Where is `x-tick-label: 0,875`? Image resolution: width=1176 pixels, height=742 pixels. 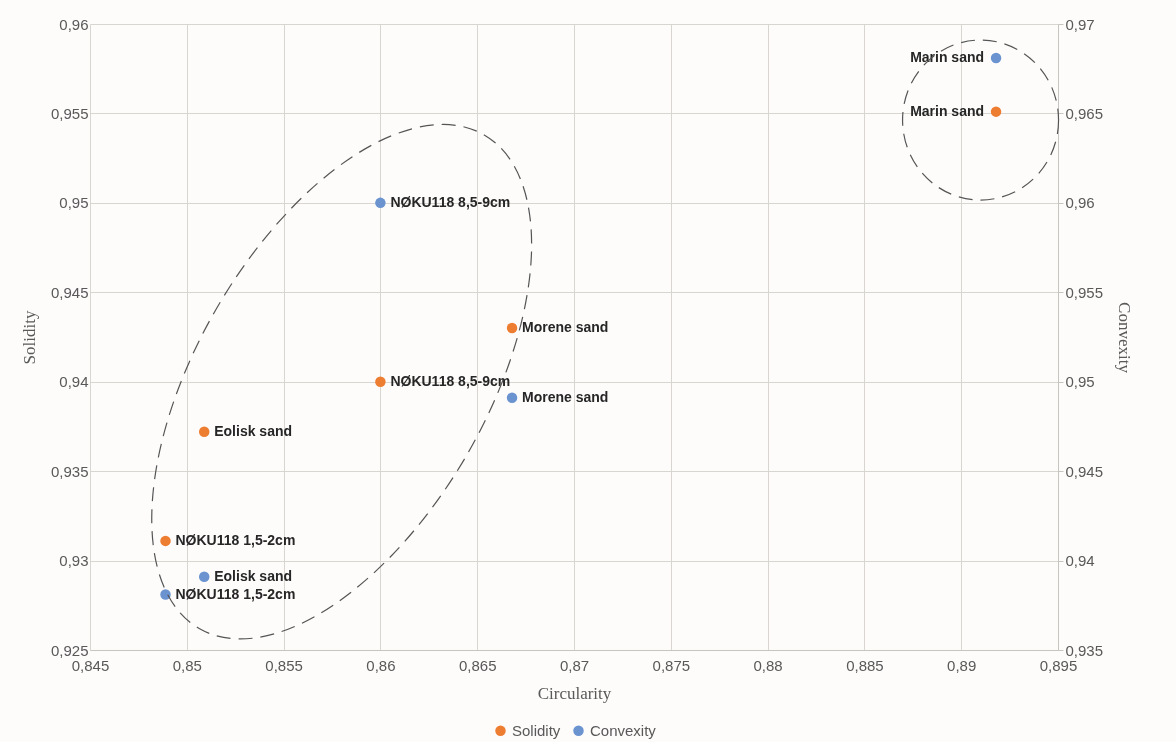 x-tick-label: 0,875 is located at coordinates (671, 665).